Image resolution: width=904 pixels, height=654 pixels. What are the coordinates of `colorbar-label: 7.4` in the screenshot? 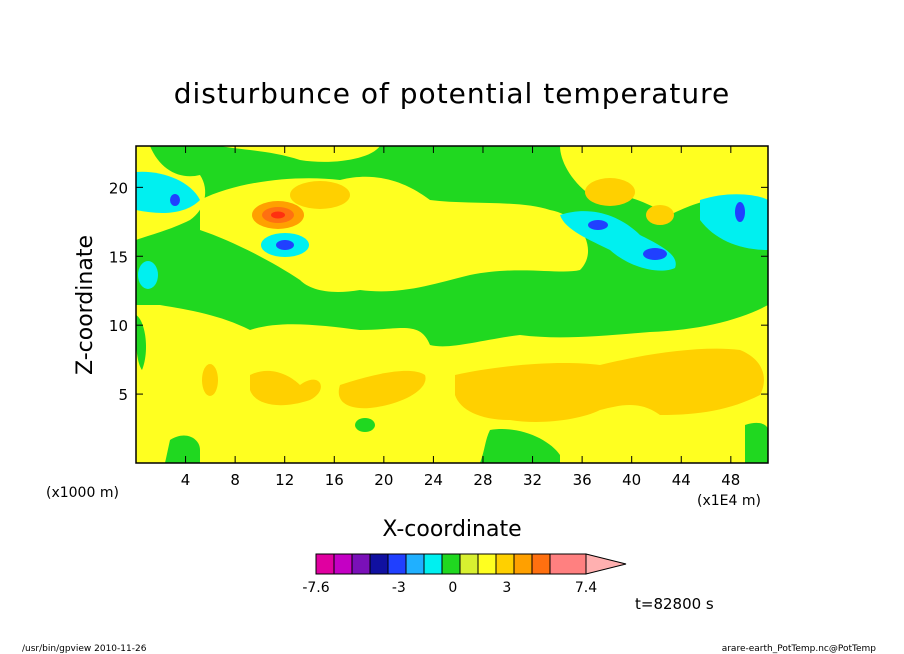 It's located at (586, 588).